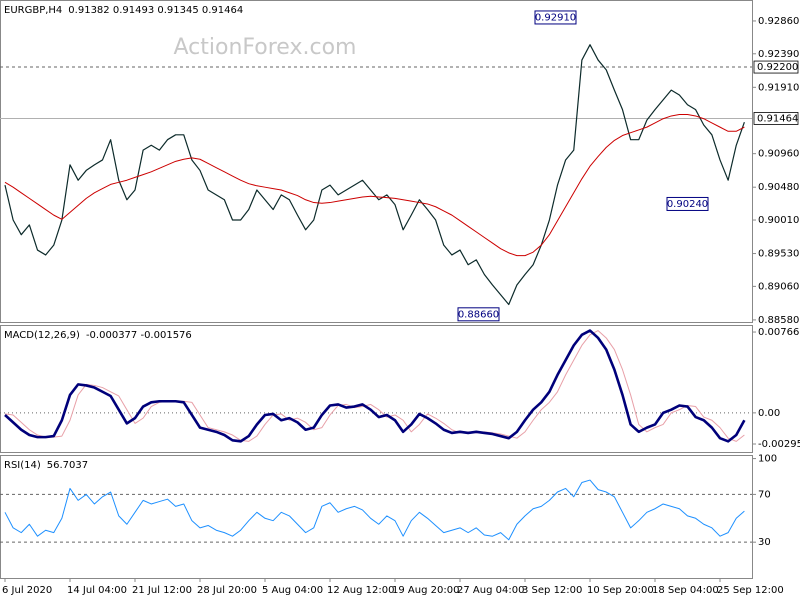  Describe the element at coordinates (685, 590) in the screenshot. I see `x-tick-label: 18 Sep 04:00` at that location.